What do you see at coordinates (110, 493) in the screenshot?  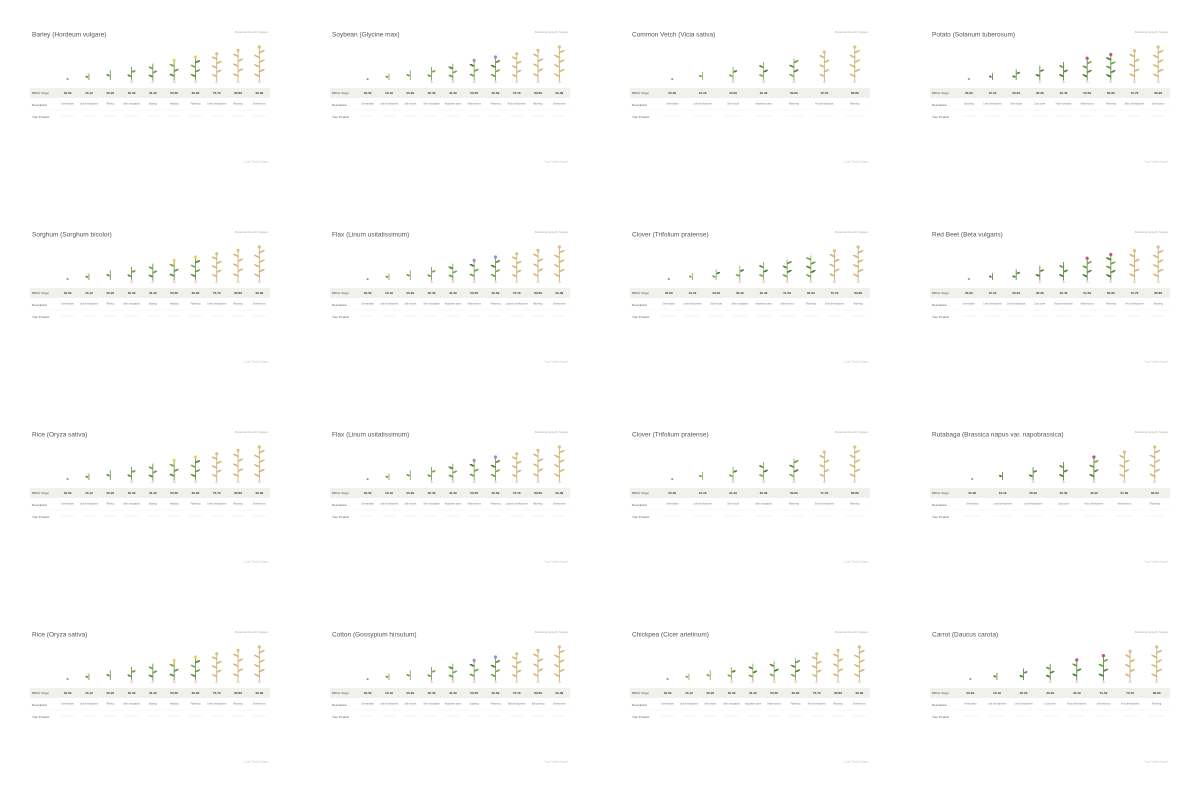 I see `stage-code: 20-29` at bounding box center [110, 493].